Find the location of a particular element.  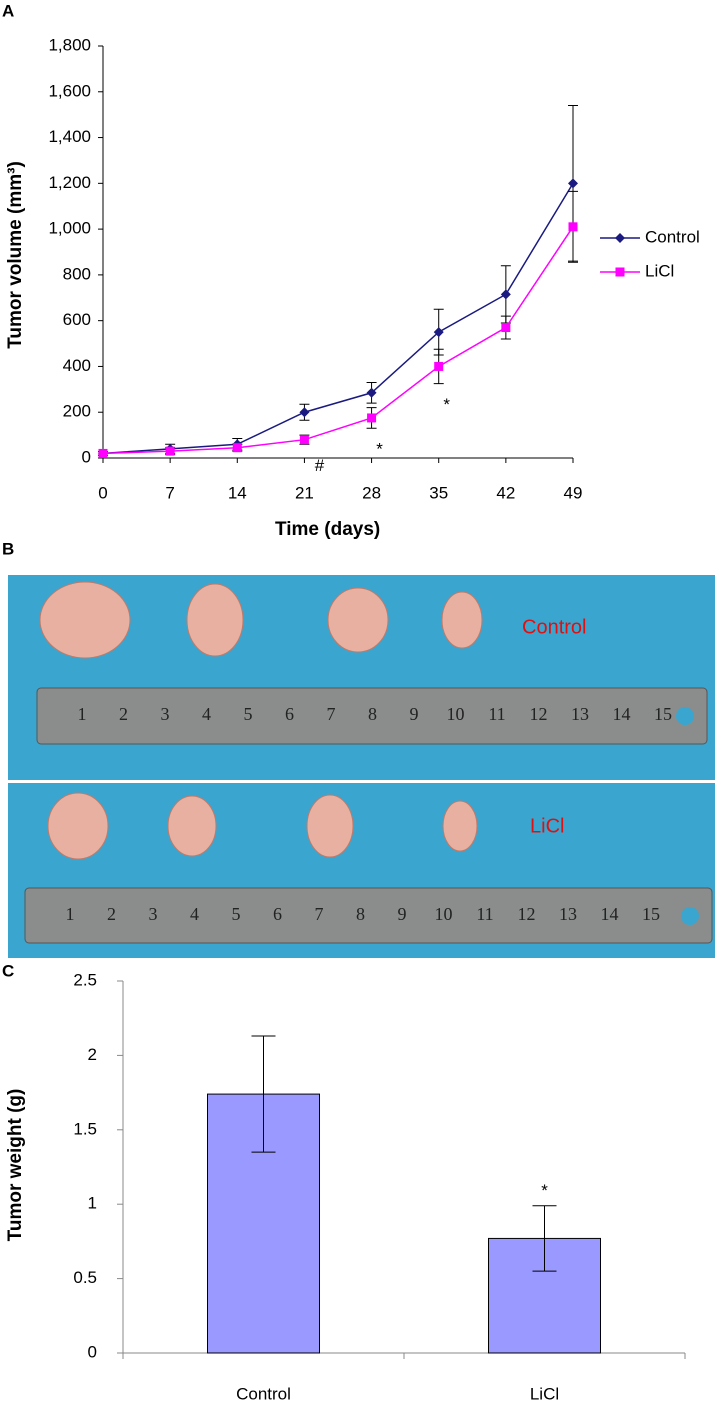

y-tick-label: 2 is located at coordinates (92, 1054).